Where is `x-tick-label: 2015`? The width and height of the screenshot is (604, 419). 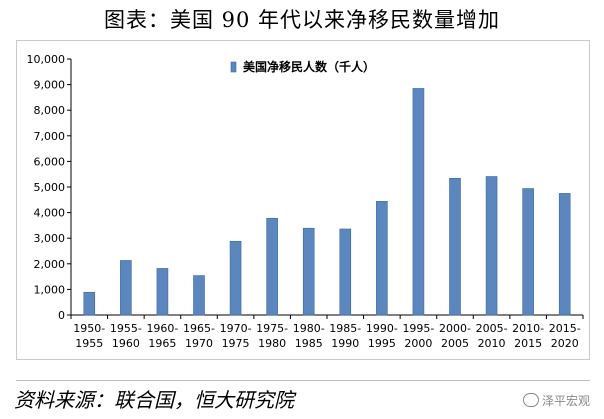
x-tick-label: 2015 is located at coordinates (528, 343).